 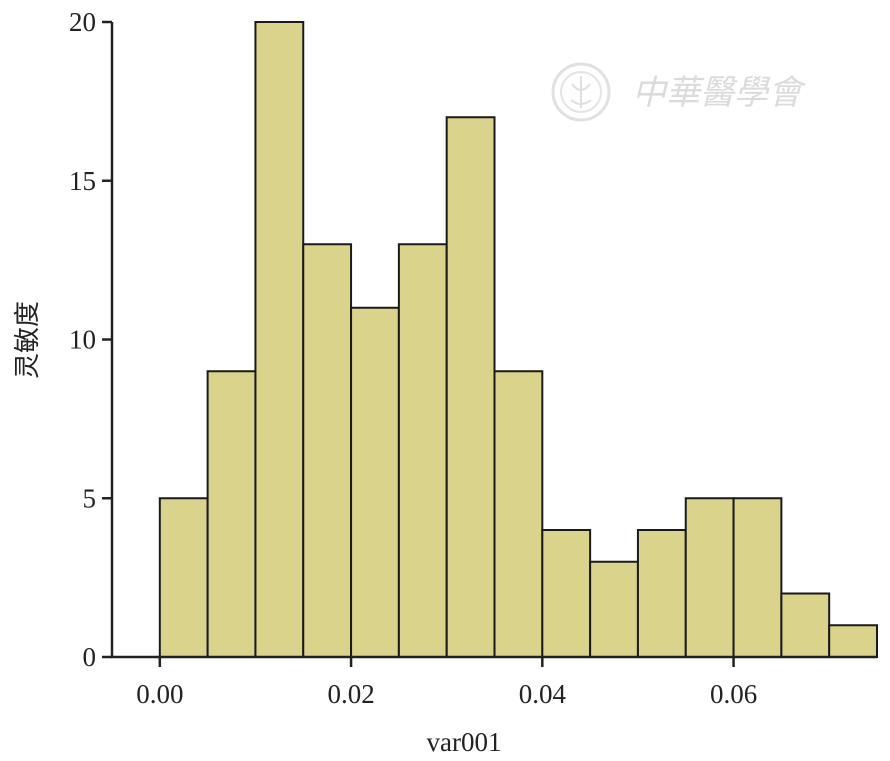 I want to click on x-axis-title: var001, so click(x=464, y=742).